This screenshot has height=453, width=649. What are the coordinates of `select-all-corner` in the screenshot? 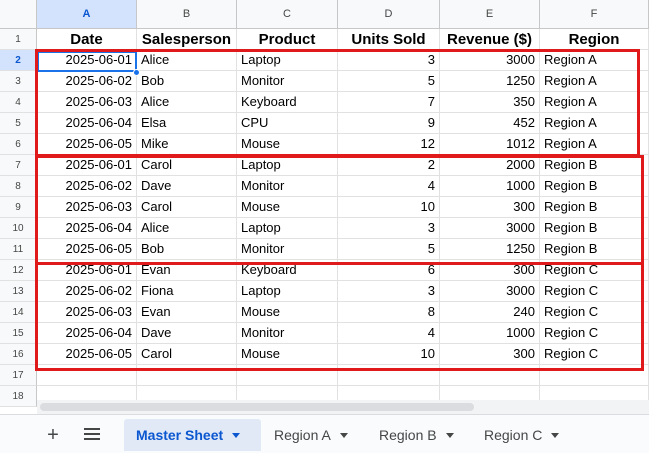 It's located at (18, 14).